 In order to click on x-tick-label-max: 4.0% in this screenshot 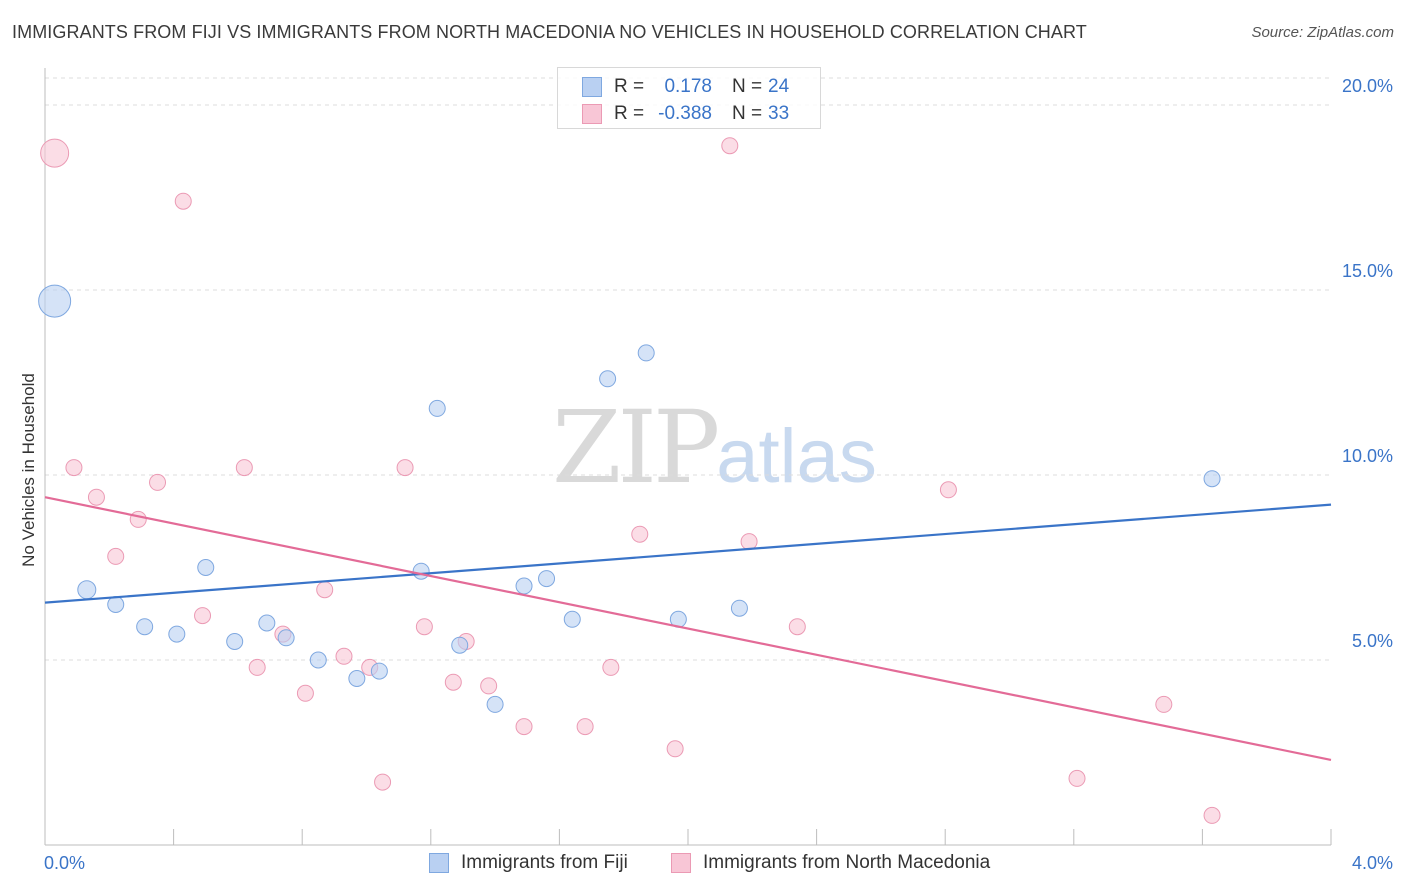, I will do `click(1372, 863)`.